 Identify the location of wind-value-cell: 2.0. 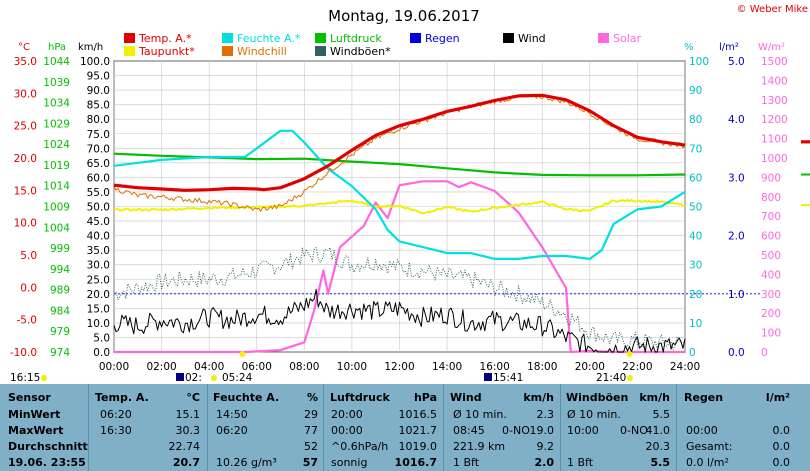
(544, 462).